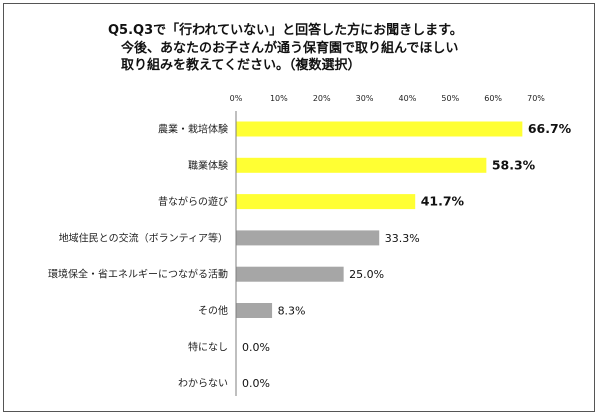 The width and height of the screenshot is (600, 417). What do you see at coordinates (322, 98) in the screenshot?
I see `x-tick-label: 20%` at bounding box center [322, 98].